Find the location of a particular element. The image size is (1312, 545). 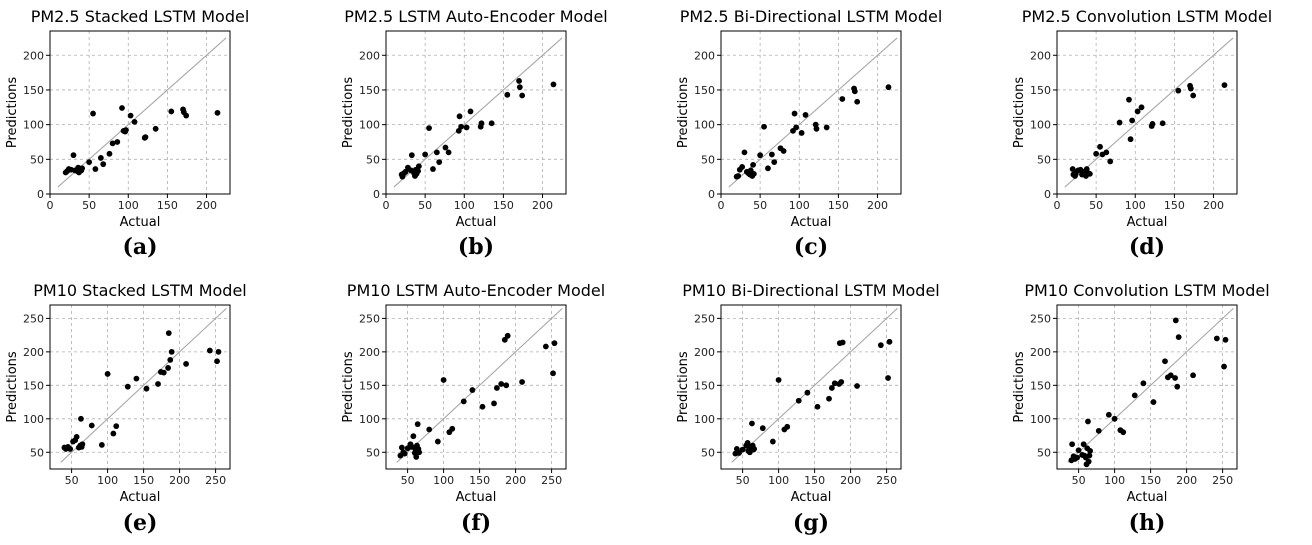

chart-title: PM2.5 Convolution LSTM Model is located at coordinates (1147, 16).